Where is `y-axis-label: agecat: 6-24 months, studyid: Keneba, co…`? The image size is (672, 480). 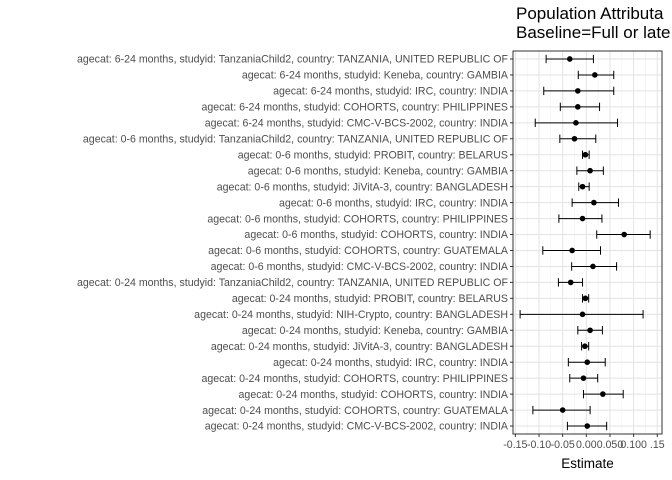 y-axis-label: agecat: 6-24 months, studyid: Keneba, co… is located at coordinates (375, 76).